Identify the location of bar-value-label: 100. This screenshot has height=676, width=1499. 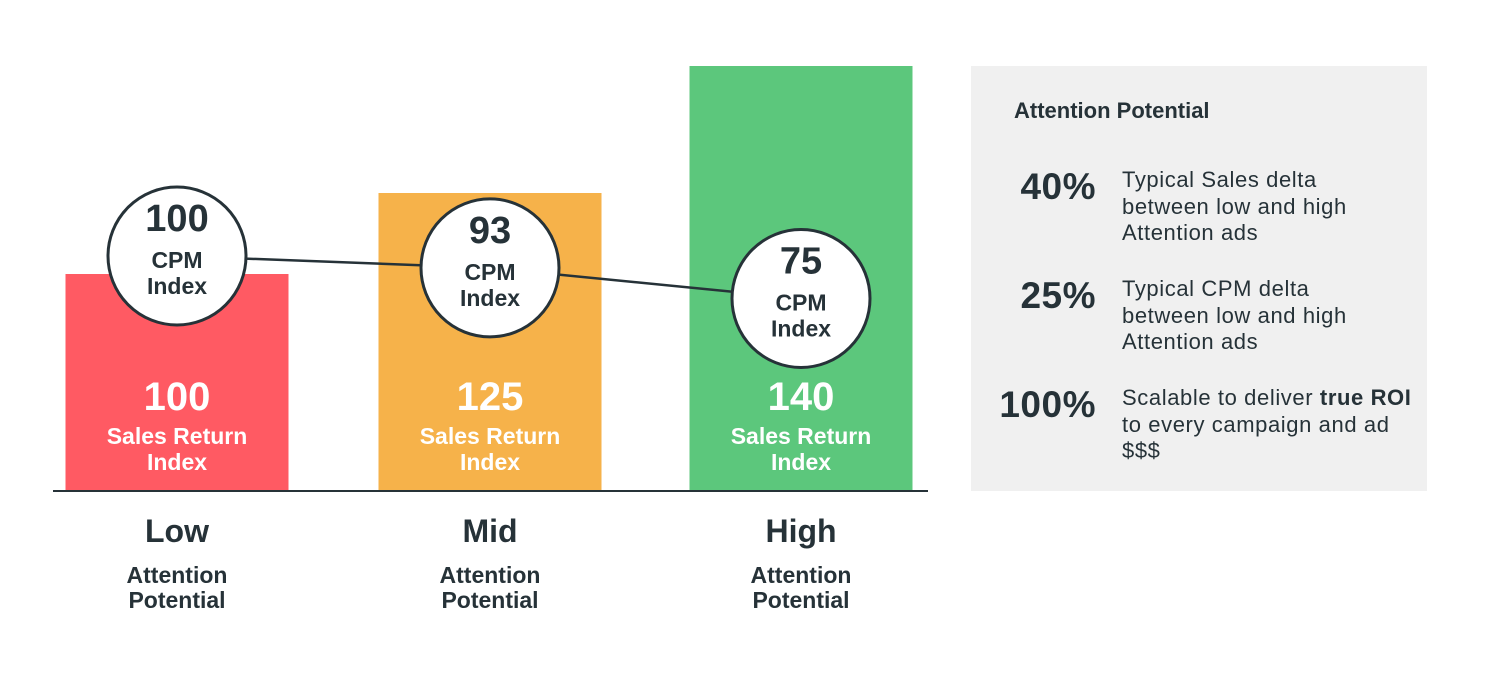
(177, 397).